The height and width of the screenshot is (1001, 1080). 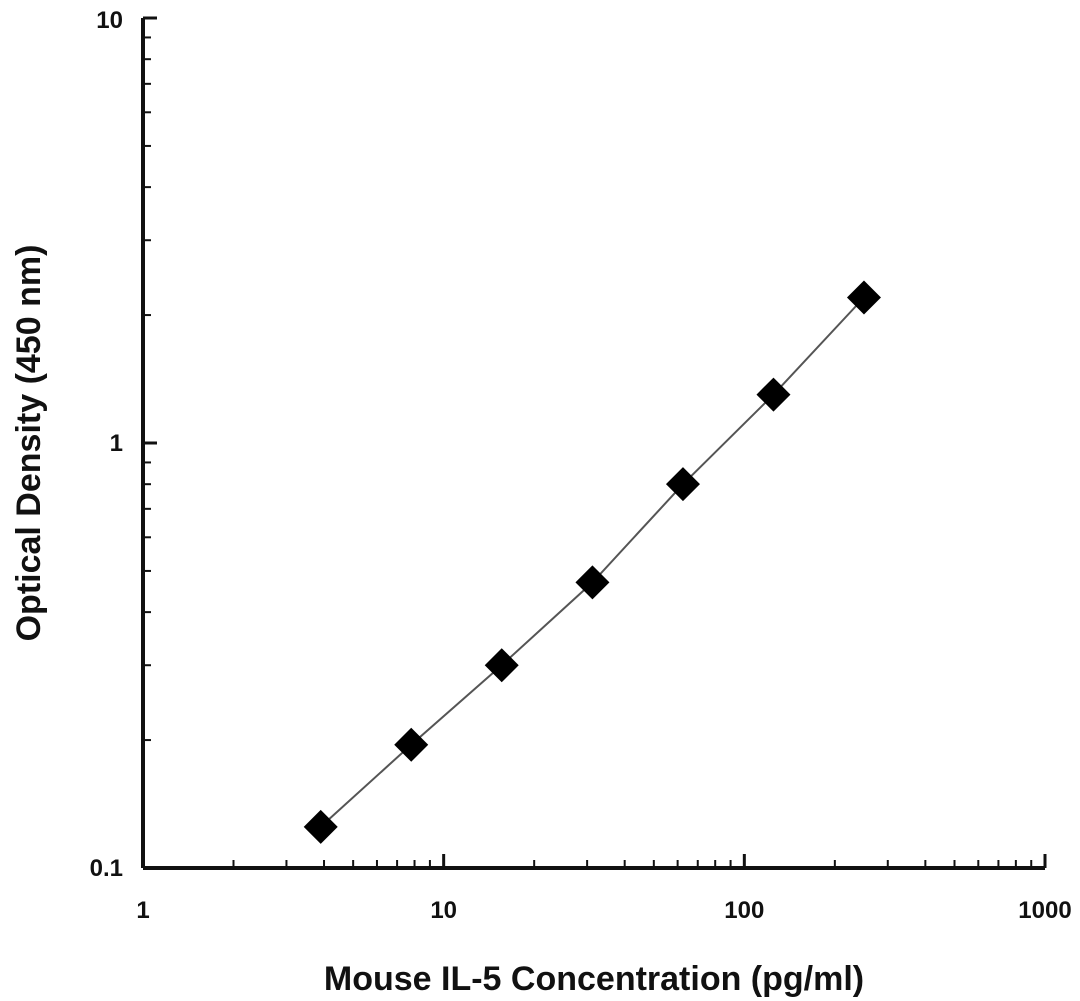 I want to click on x-axis-title: Mouse IL-5 Concentration (pg/ml), so click(x=594, y=979).